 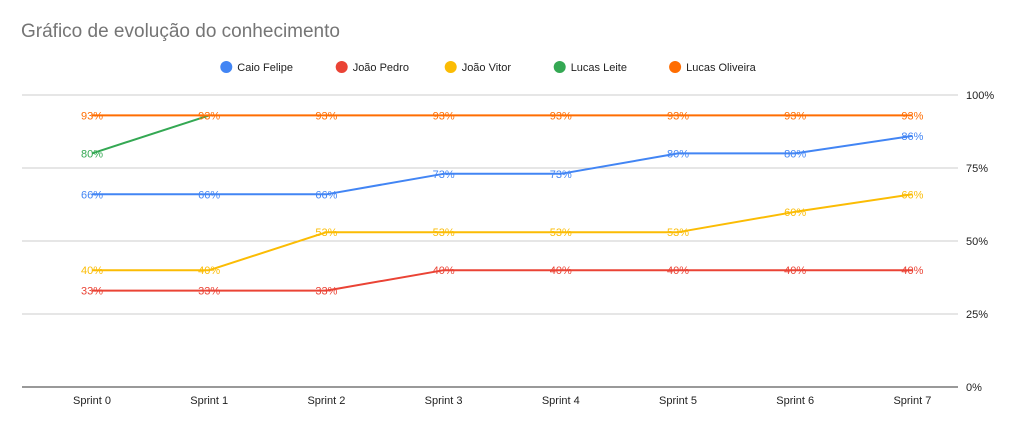 I want to click on legend-item: Caio Felipe, so click(x=256, y=67).